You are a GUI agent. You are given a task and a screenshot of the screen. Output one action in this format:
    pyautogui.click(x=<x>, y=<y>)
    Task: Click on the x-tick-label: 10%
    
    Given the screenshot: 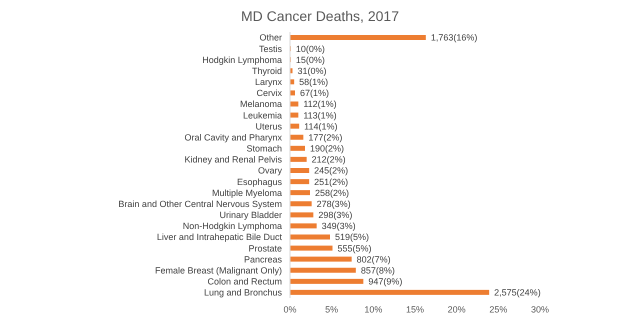 What is the action you would take?
    pyautogui.click(x=373, y=309)
    